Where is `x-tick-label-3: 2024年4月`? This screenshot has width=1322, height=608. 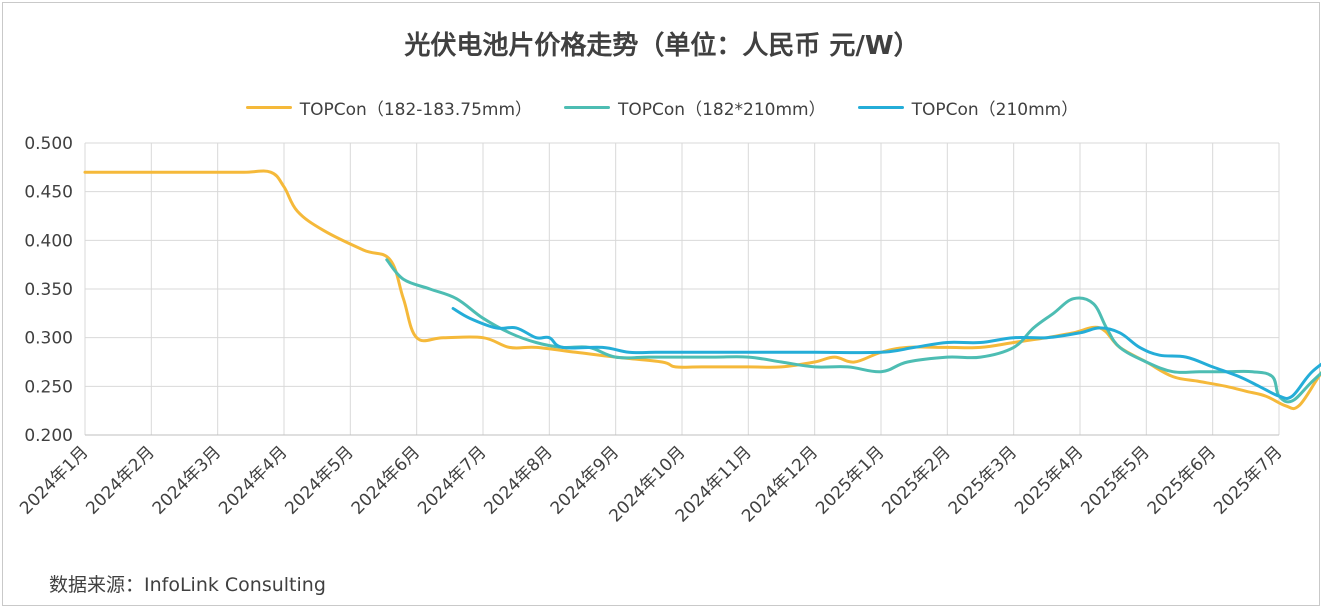 x-tick-label-3: 2024年4月 is located at coordinates (253, 480).